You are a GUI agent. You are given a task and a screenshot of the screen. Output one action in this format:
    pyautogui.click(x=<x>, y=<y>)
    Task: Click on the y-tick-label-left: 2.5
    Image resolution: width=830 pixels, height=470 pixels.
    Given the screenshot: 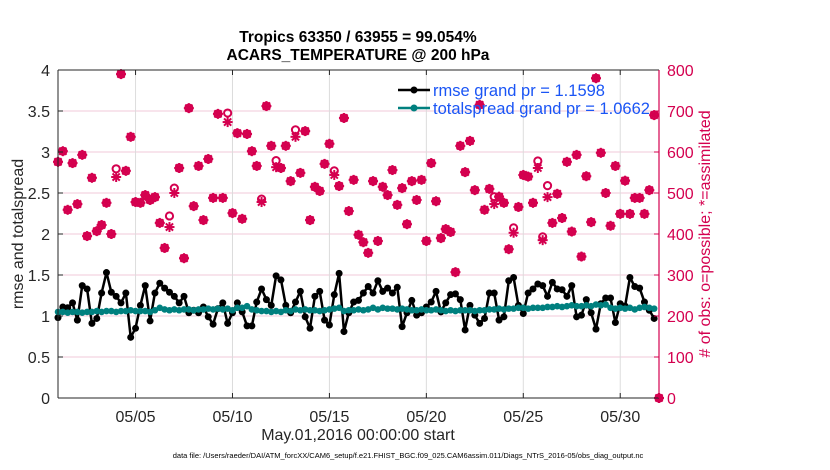 What is the action you would take?
    pyautogui.click(x=39, y=194)
    